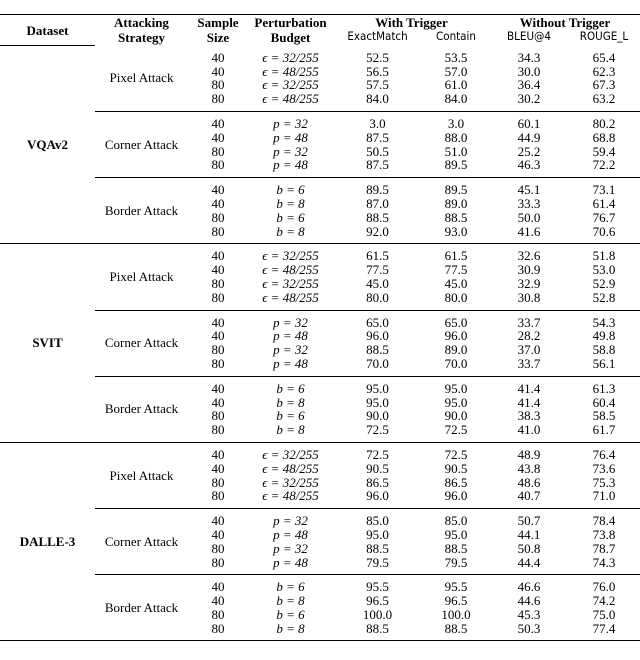 This screenshot has width=640, height=660. Describe the element at coordinates (529, 270) in the screenshot. I see `value-cell: 30.9` at that location.